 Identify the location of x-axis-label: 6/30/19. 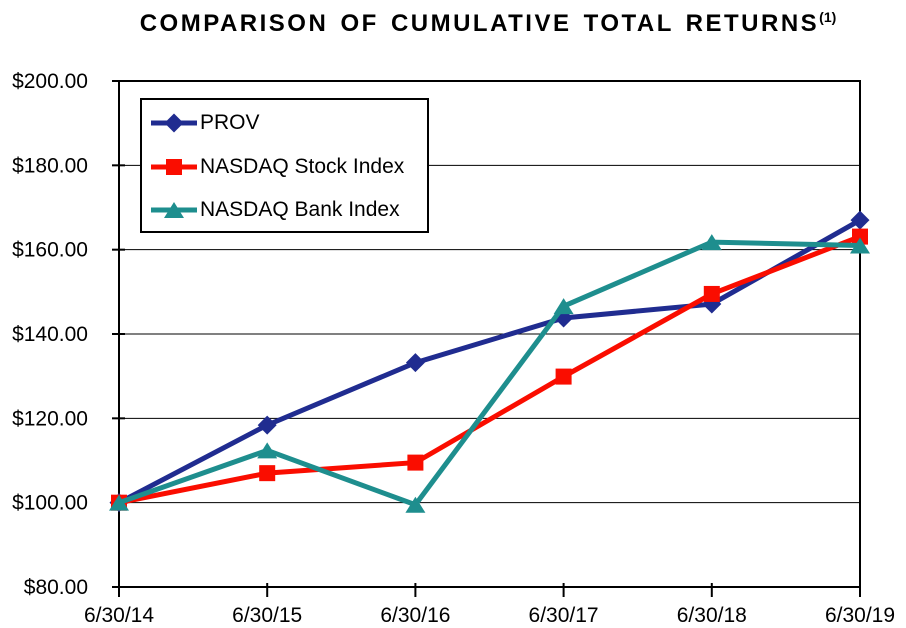
(860, 615).